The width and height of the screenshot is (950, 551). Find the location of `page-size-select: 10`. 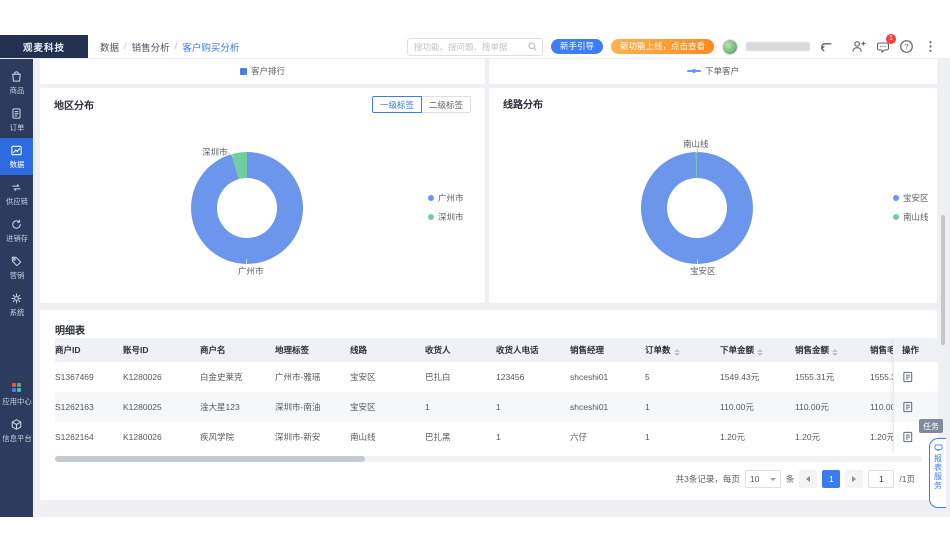

page-size-select: 10 is located at coordinates (762, 479).